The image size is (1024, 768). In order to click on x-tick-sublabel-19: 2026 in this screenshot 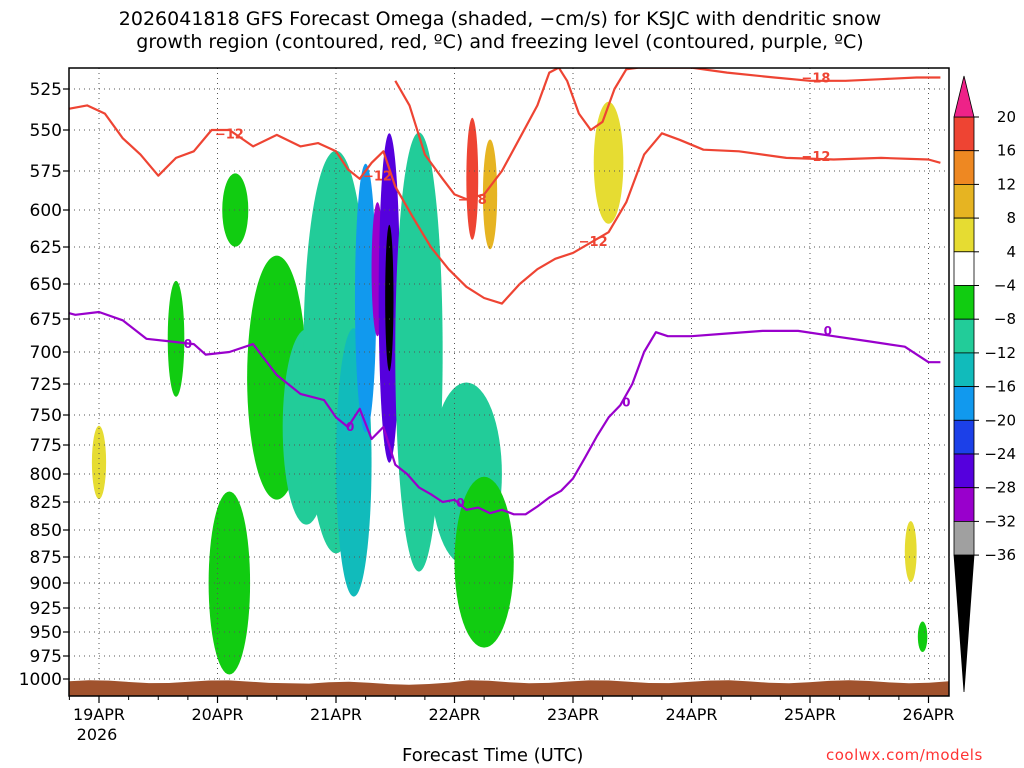, I will do `click(97, 734)`.